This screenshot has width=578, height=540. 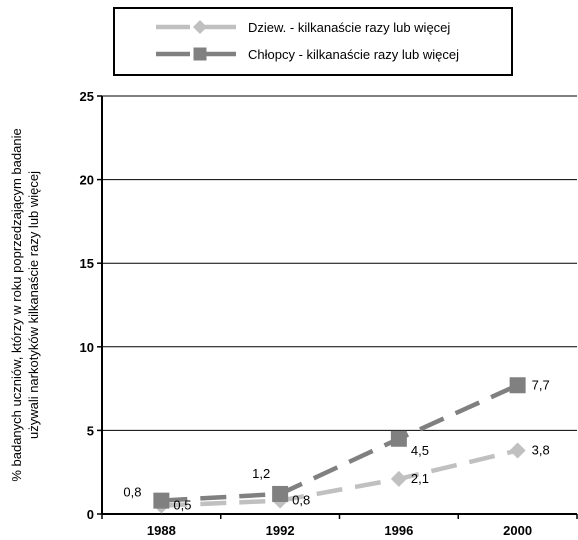 I want to click on data-label-chlopcy: 0,8, so click(x=132, y=492).